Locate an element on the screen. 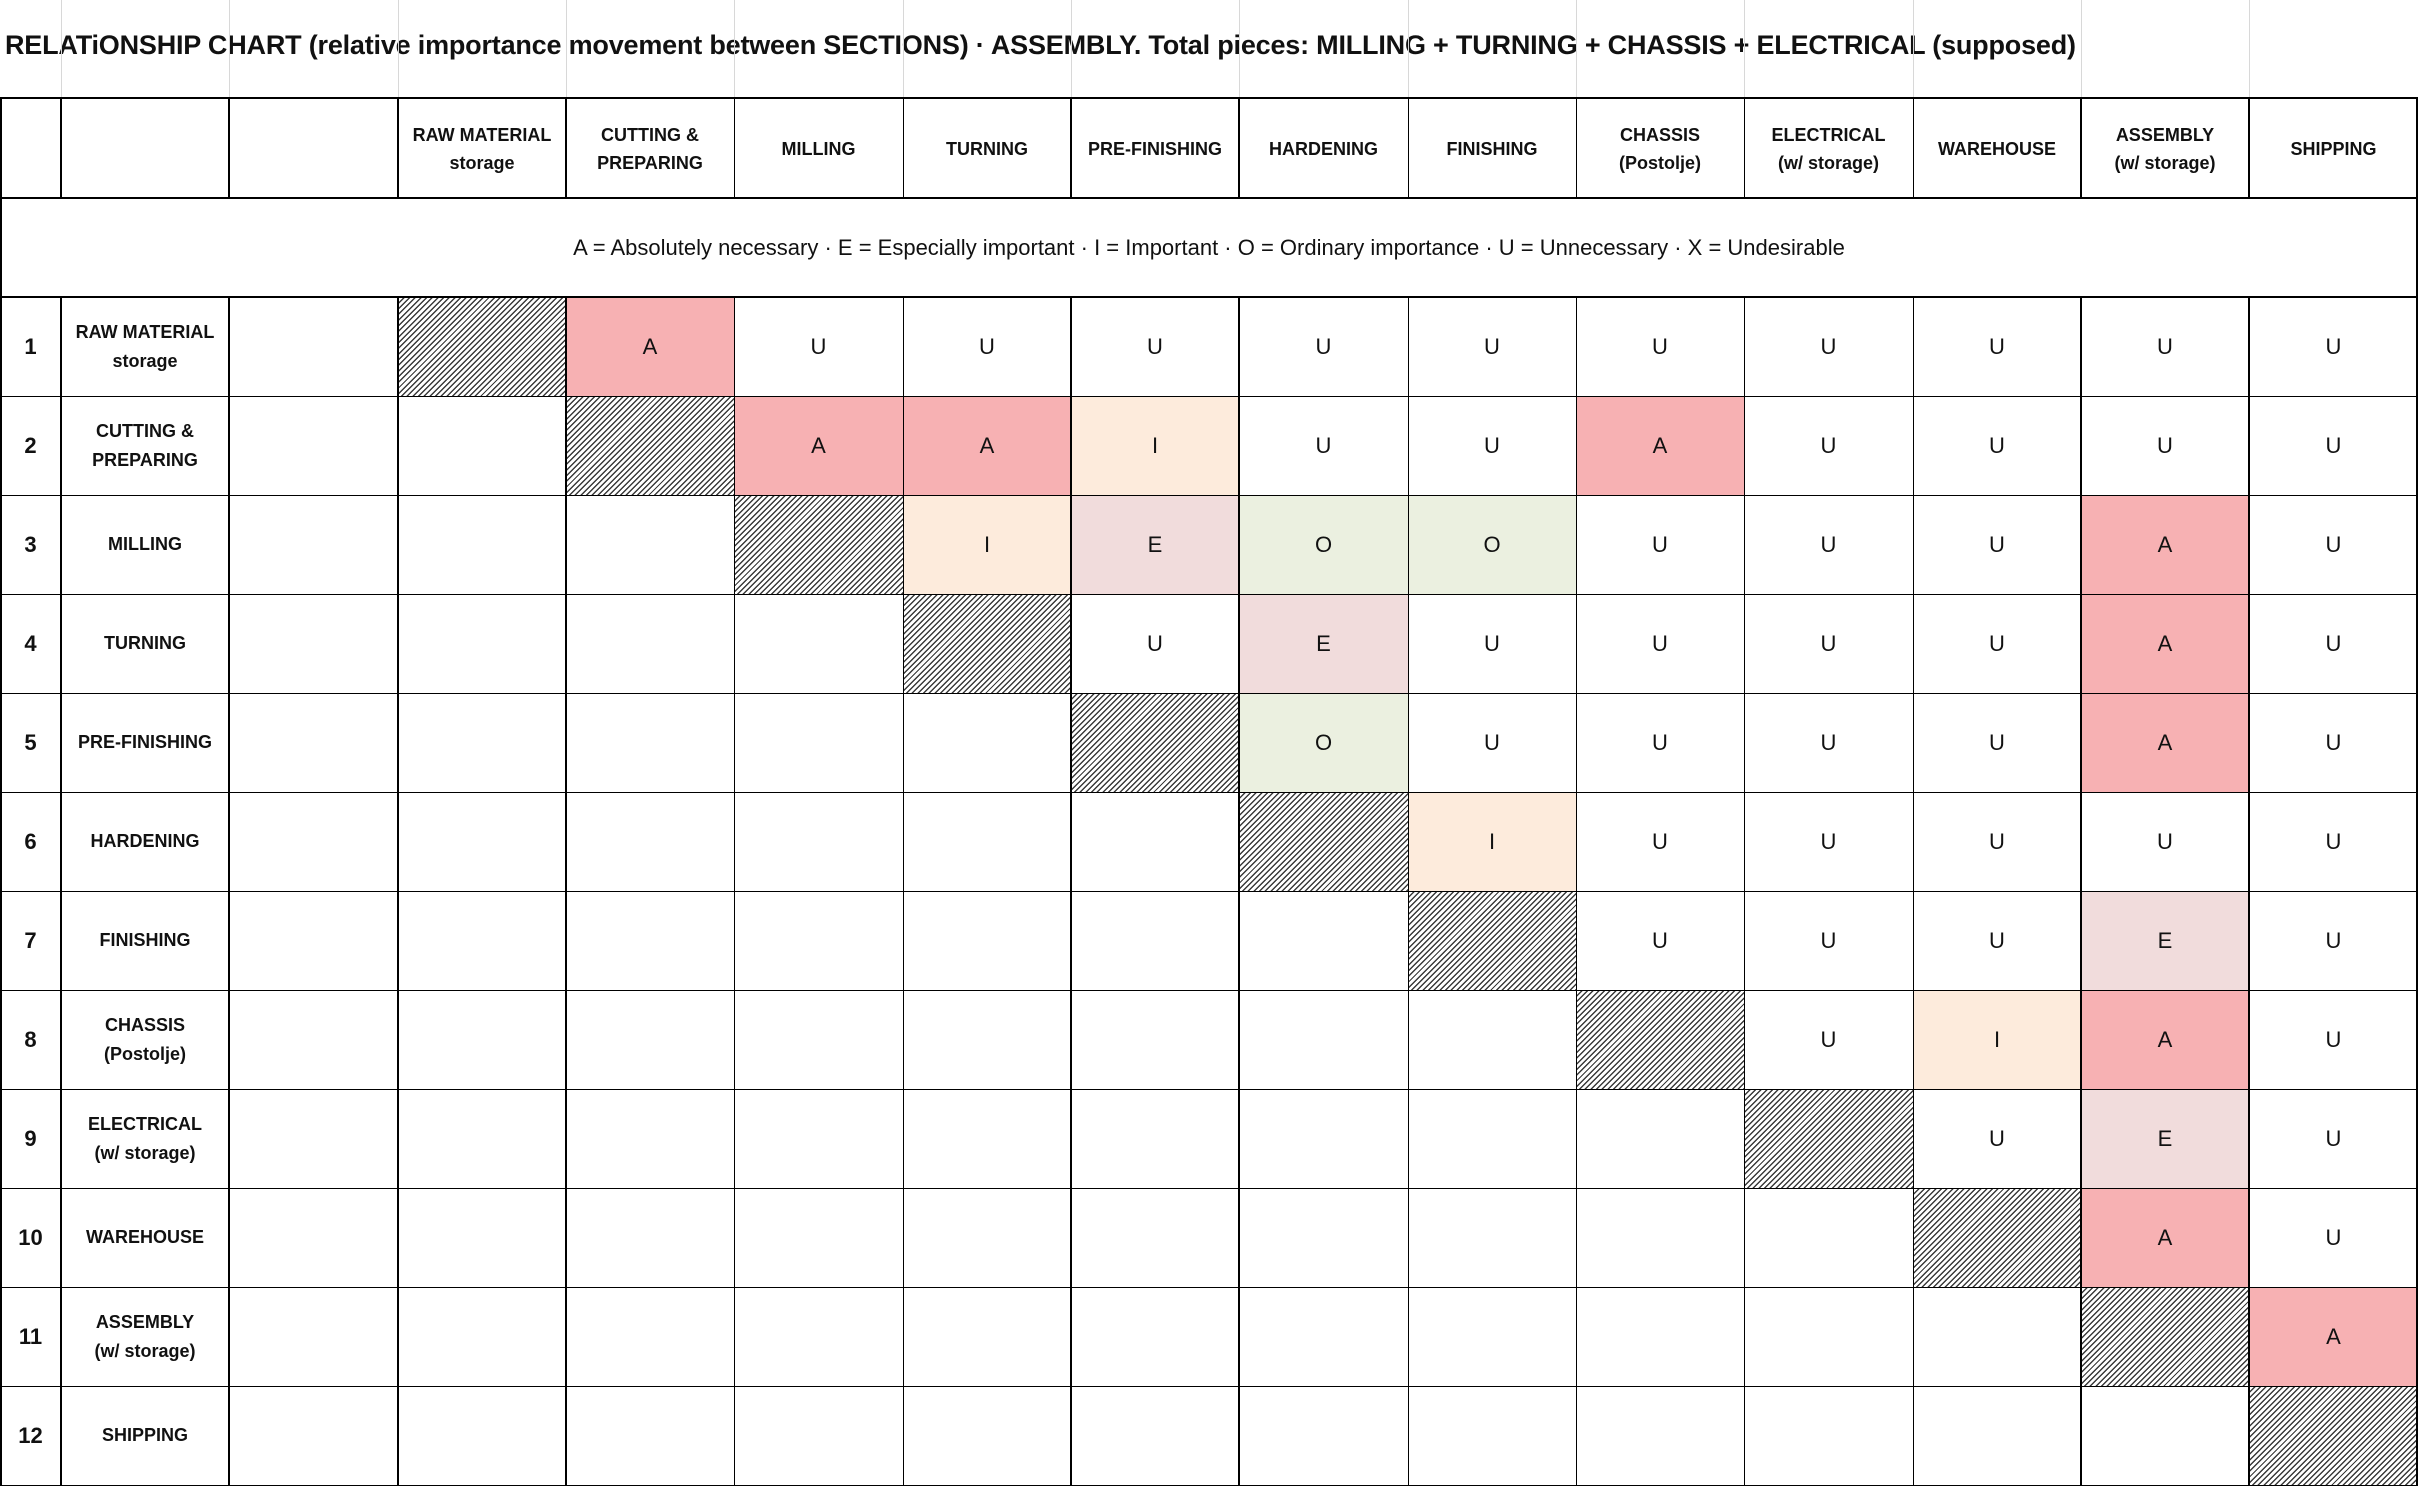 The image size is (2418, 1487). column-header-line: FINISHING is located at coordinates (1492, 148).